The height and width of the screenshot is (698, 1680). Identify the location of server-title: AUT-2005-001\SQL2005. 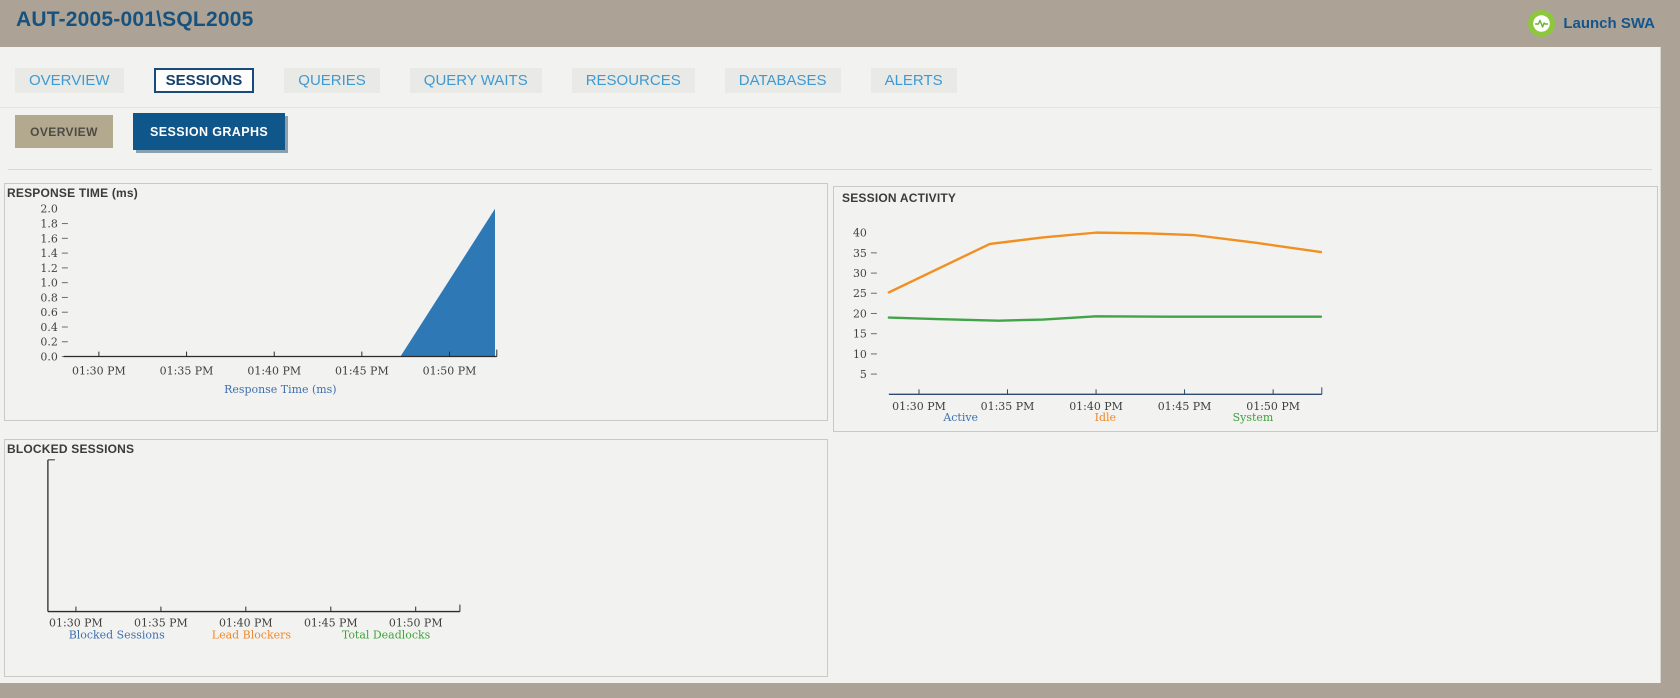
(135, 19).